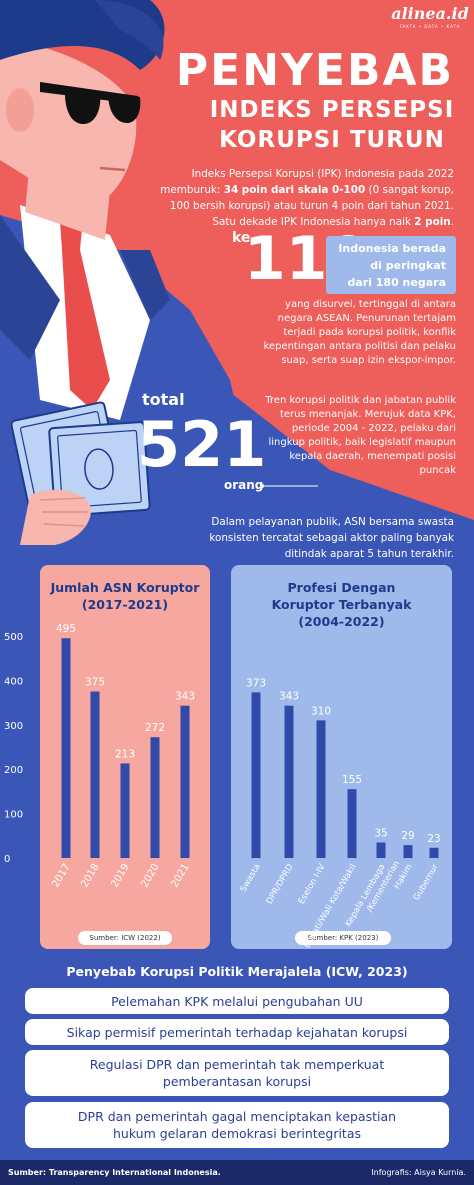  I want to click on title-line-3: KORUPSI TURUN, so click(332, 140).